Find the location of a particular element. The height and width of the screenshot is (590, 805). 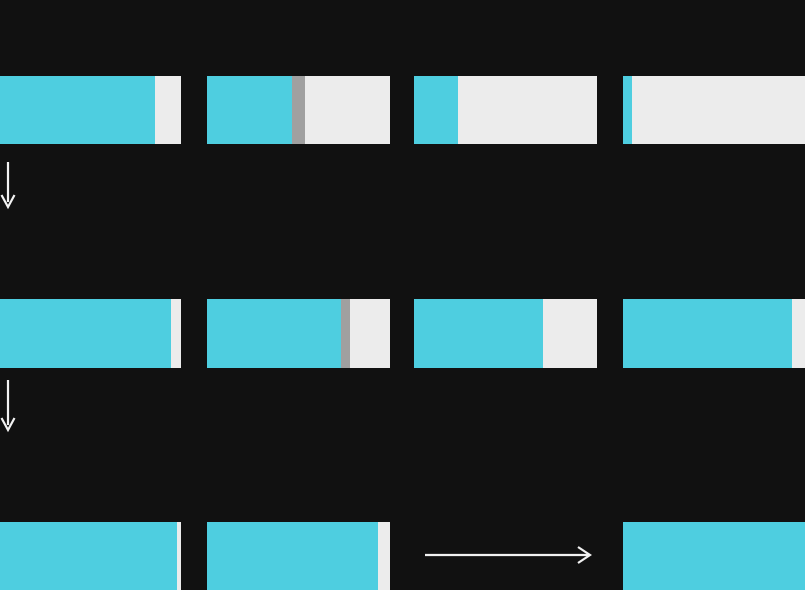

progress-bar-r2b3 is located at coordinates (505, 333).